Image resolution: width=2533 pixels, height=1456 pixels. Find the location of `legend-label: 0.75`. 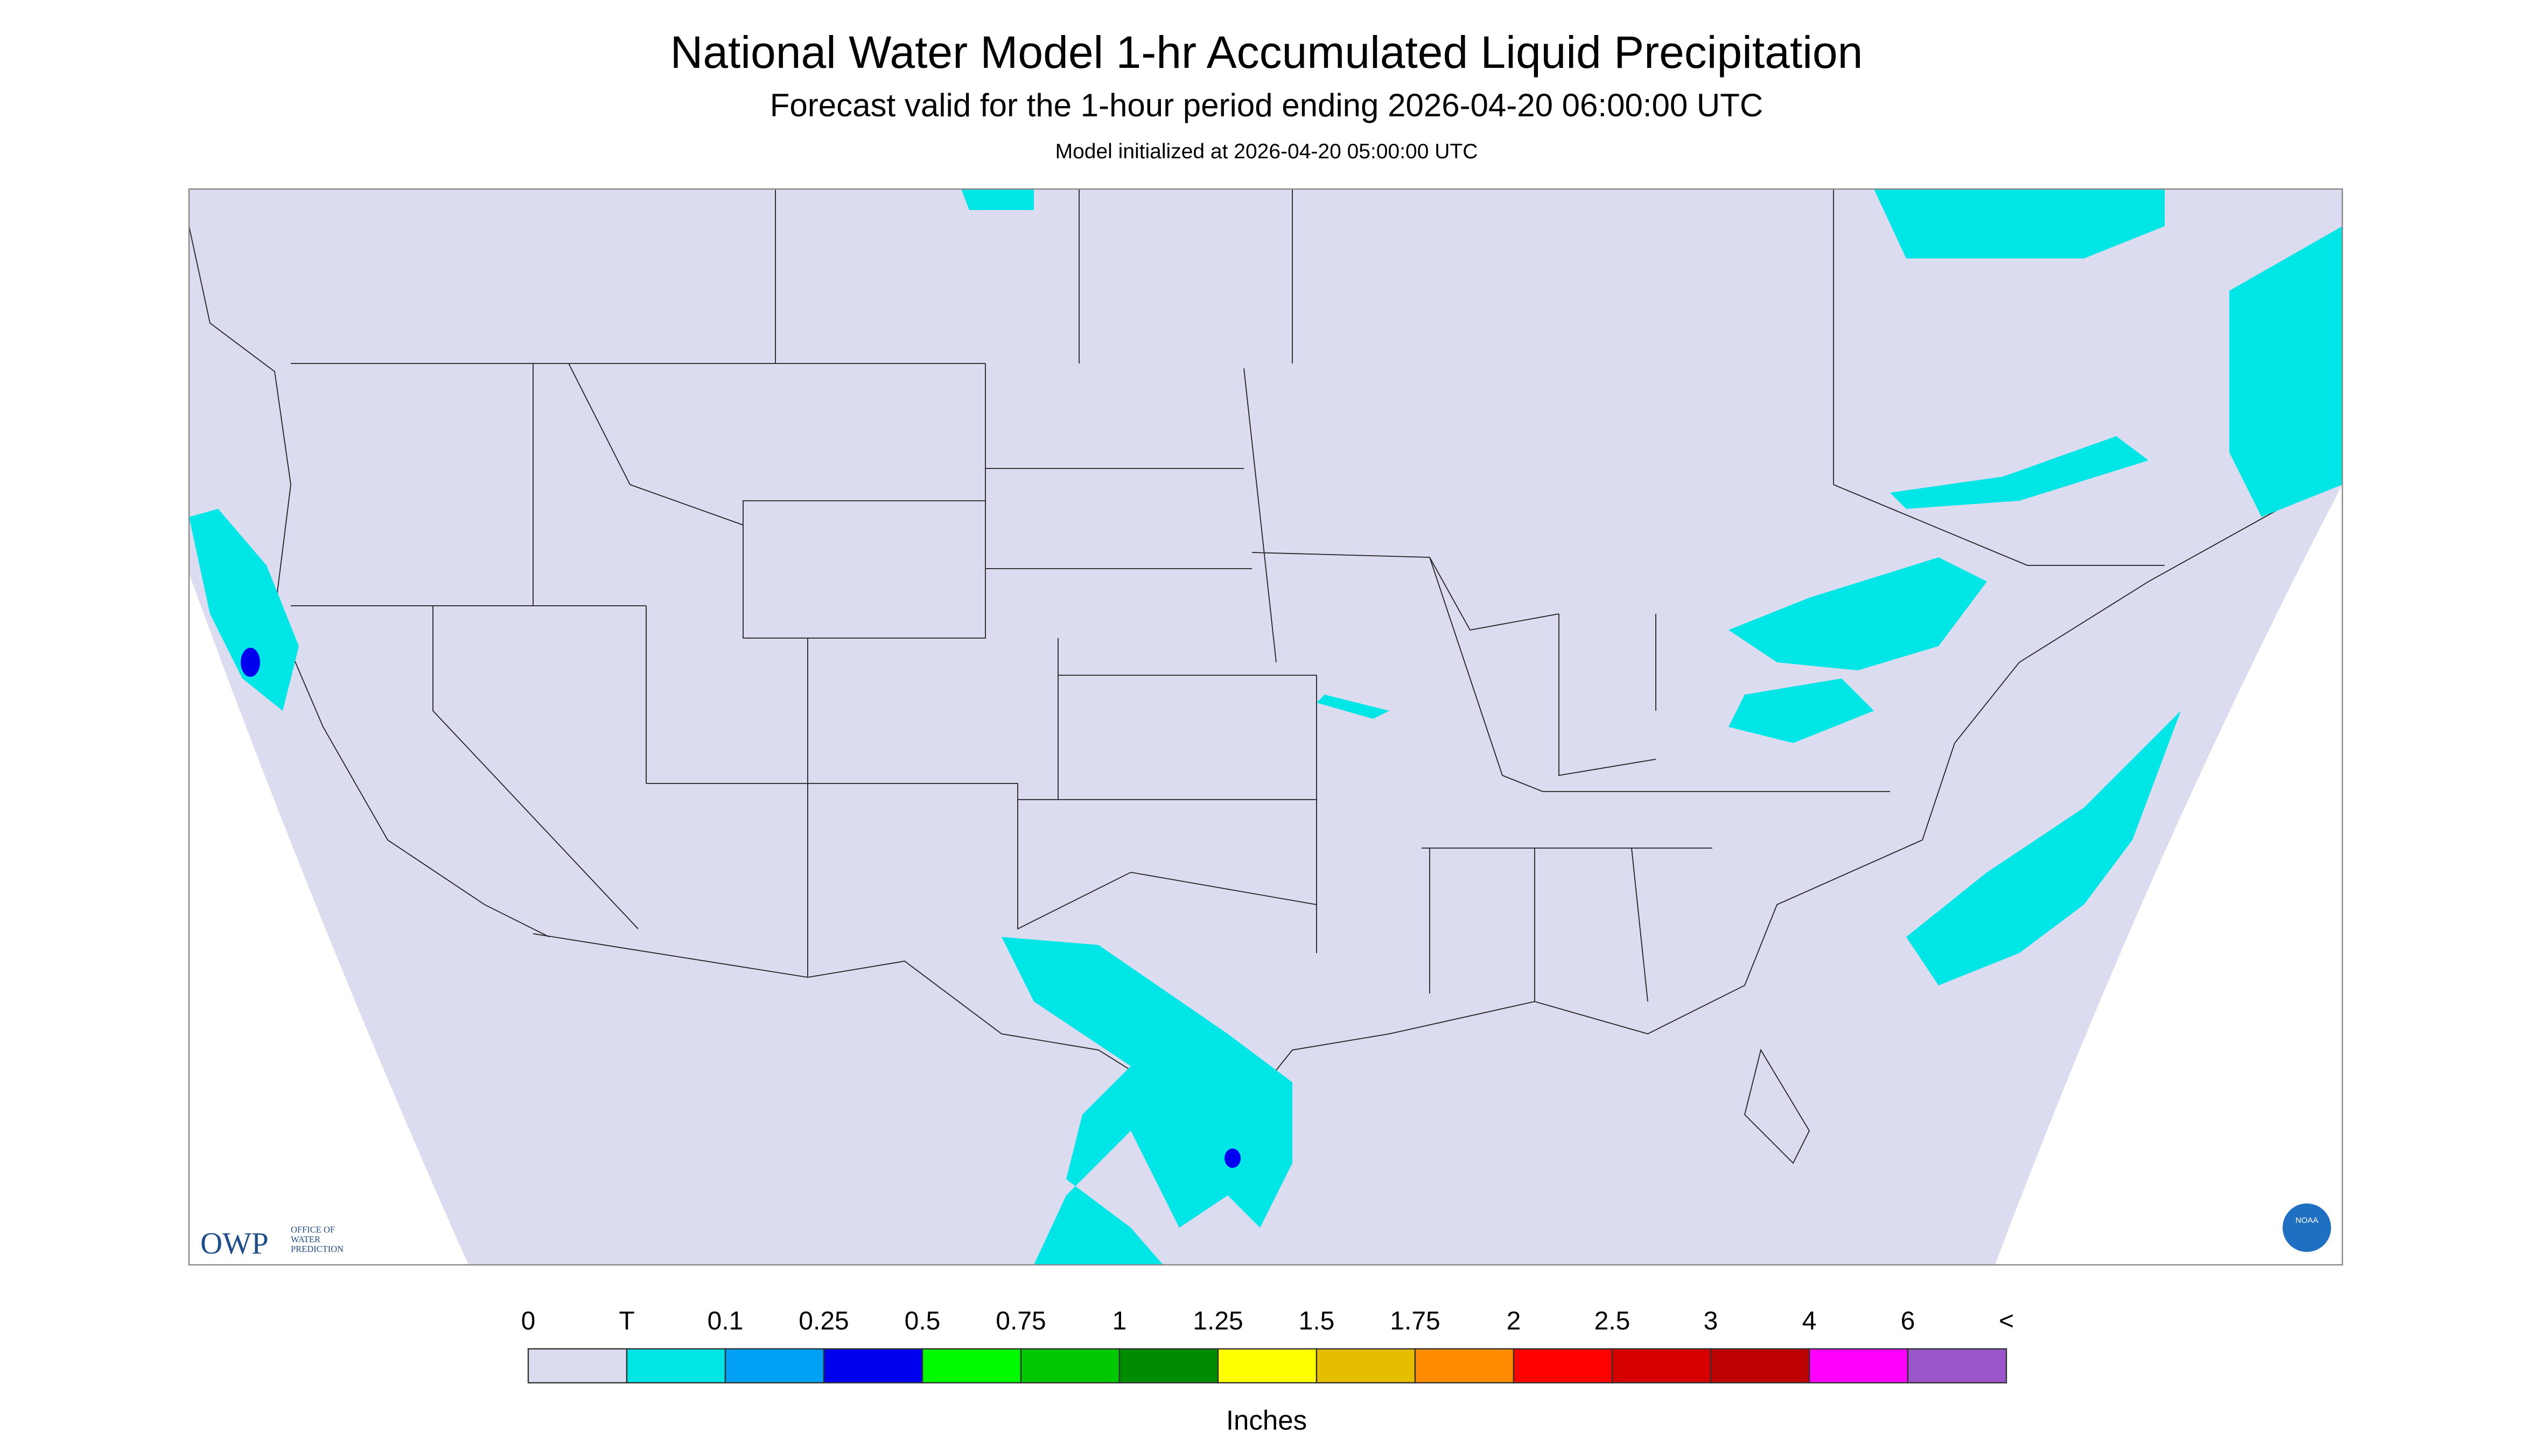

legend-label: 0.75 is located at coordinates (1021, 1321).